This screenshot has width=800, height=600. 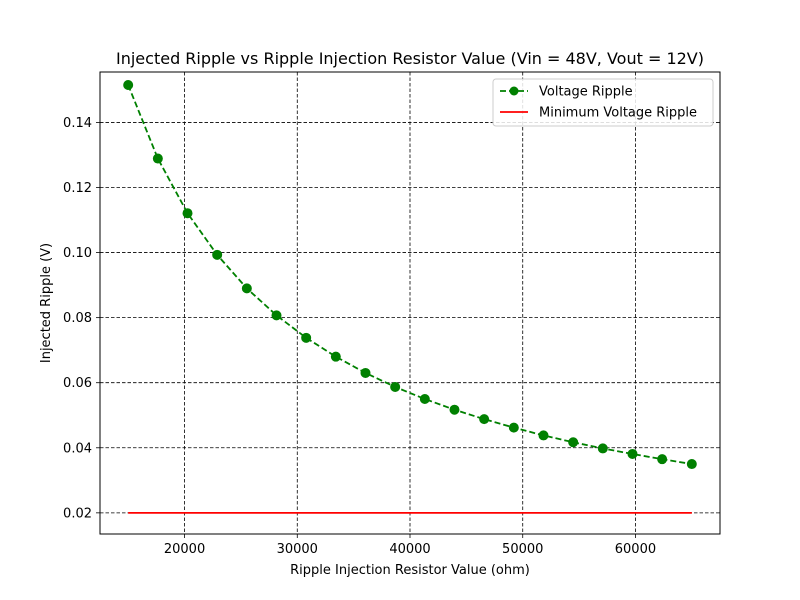 I want to click on legend-box, so click(x=603, y=102).